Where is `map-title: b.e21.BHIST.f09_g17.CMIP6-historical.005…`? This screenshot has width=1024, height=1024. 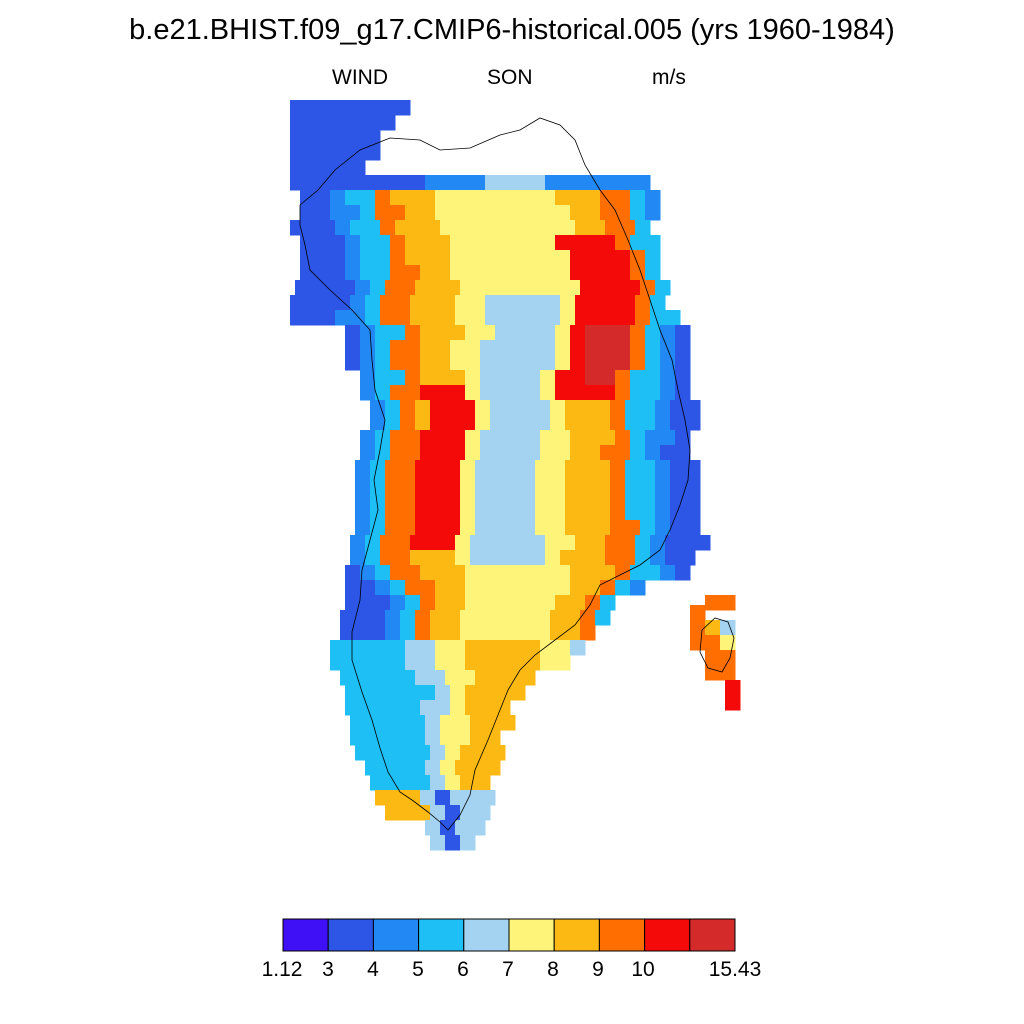
map-title: b.e21.BHIST.f09_g17.CMIP6-historical.005… is located at coordinates (512, 30).